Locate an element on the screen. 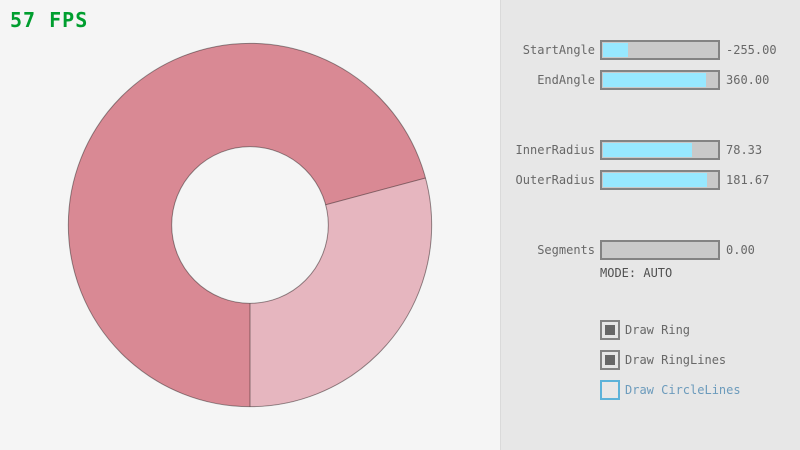  innerradius-row: InnerRadius 78.33 is located at coordinates (400, 150).